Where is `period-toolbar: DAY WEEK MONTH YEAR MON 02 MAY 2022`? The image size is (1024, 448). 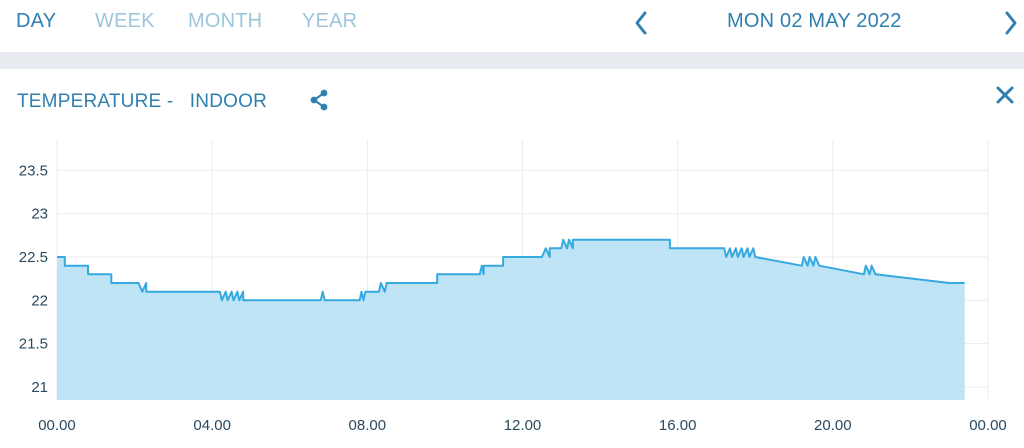
period-toolbar: DAY WEEK MONTH YEAR MON 02 MAY 2022 is located at coordinates (512, 26).